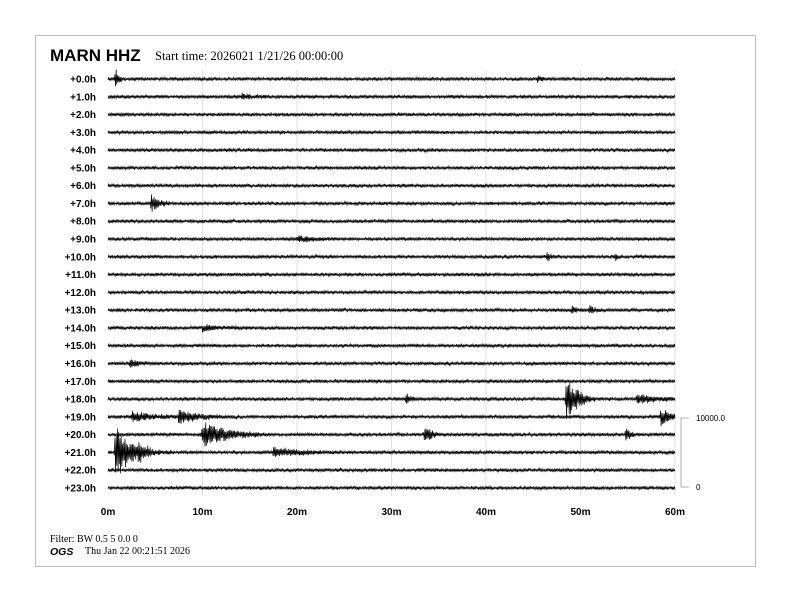 The height and width of the screenshot is (612, 792). Describe the element at coordinates (391, 512) in the screenshot. I see `x-tick-label: 30m` at that location.